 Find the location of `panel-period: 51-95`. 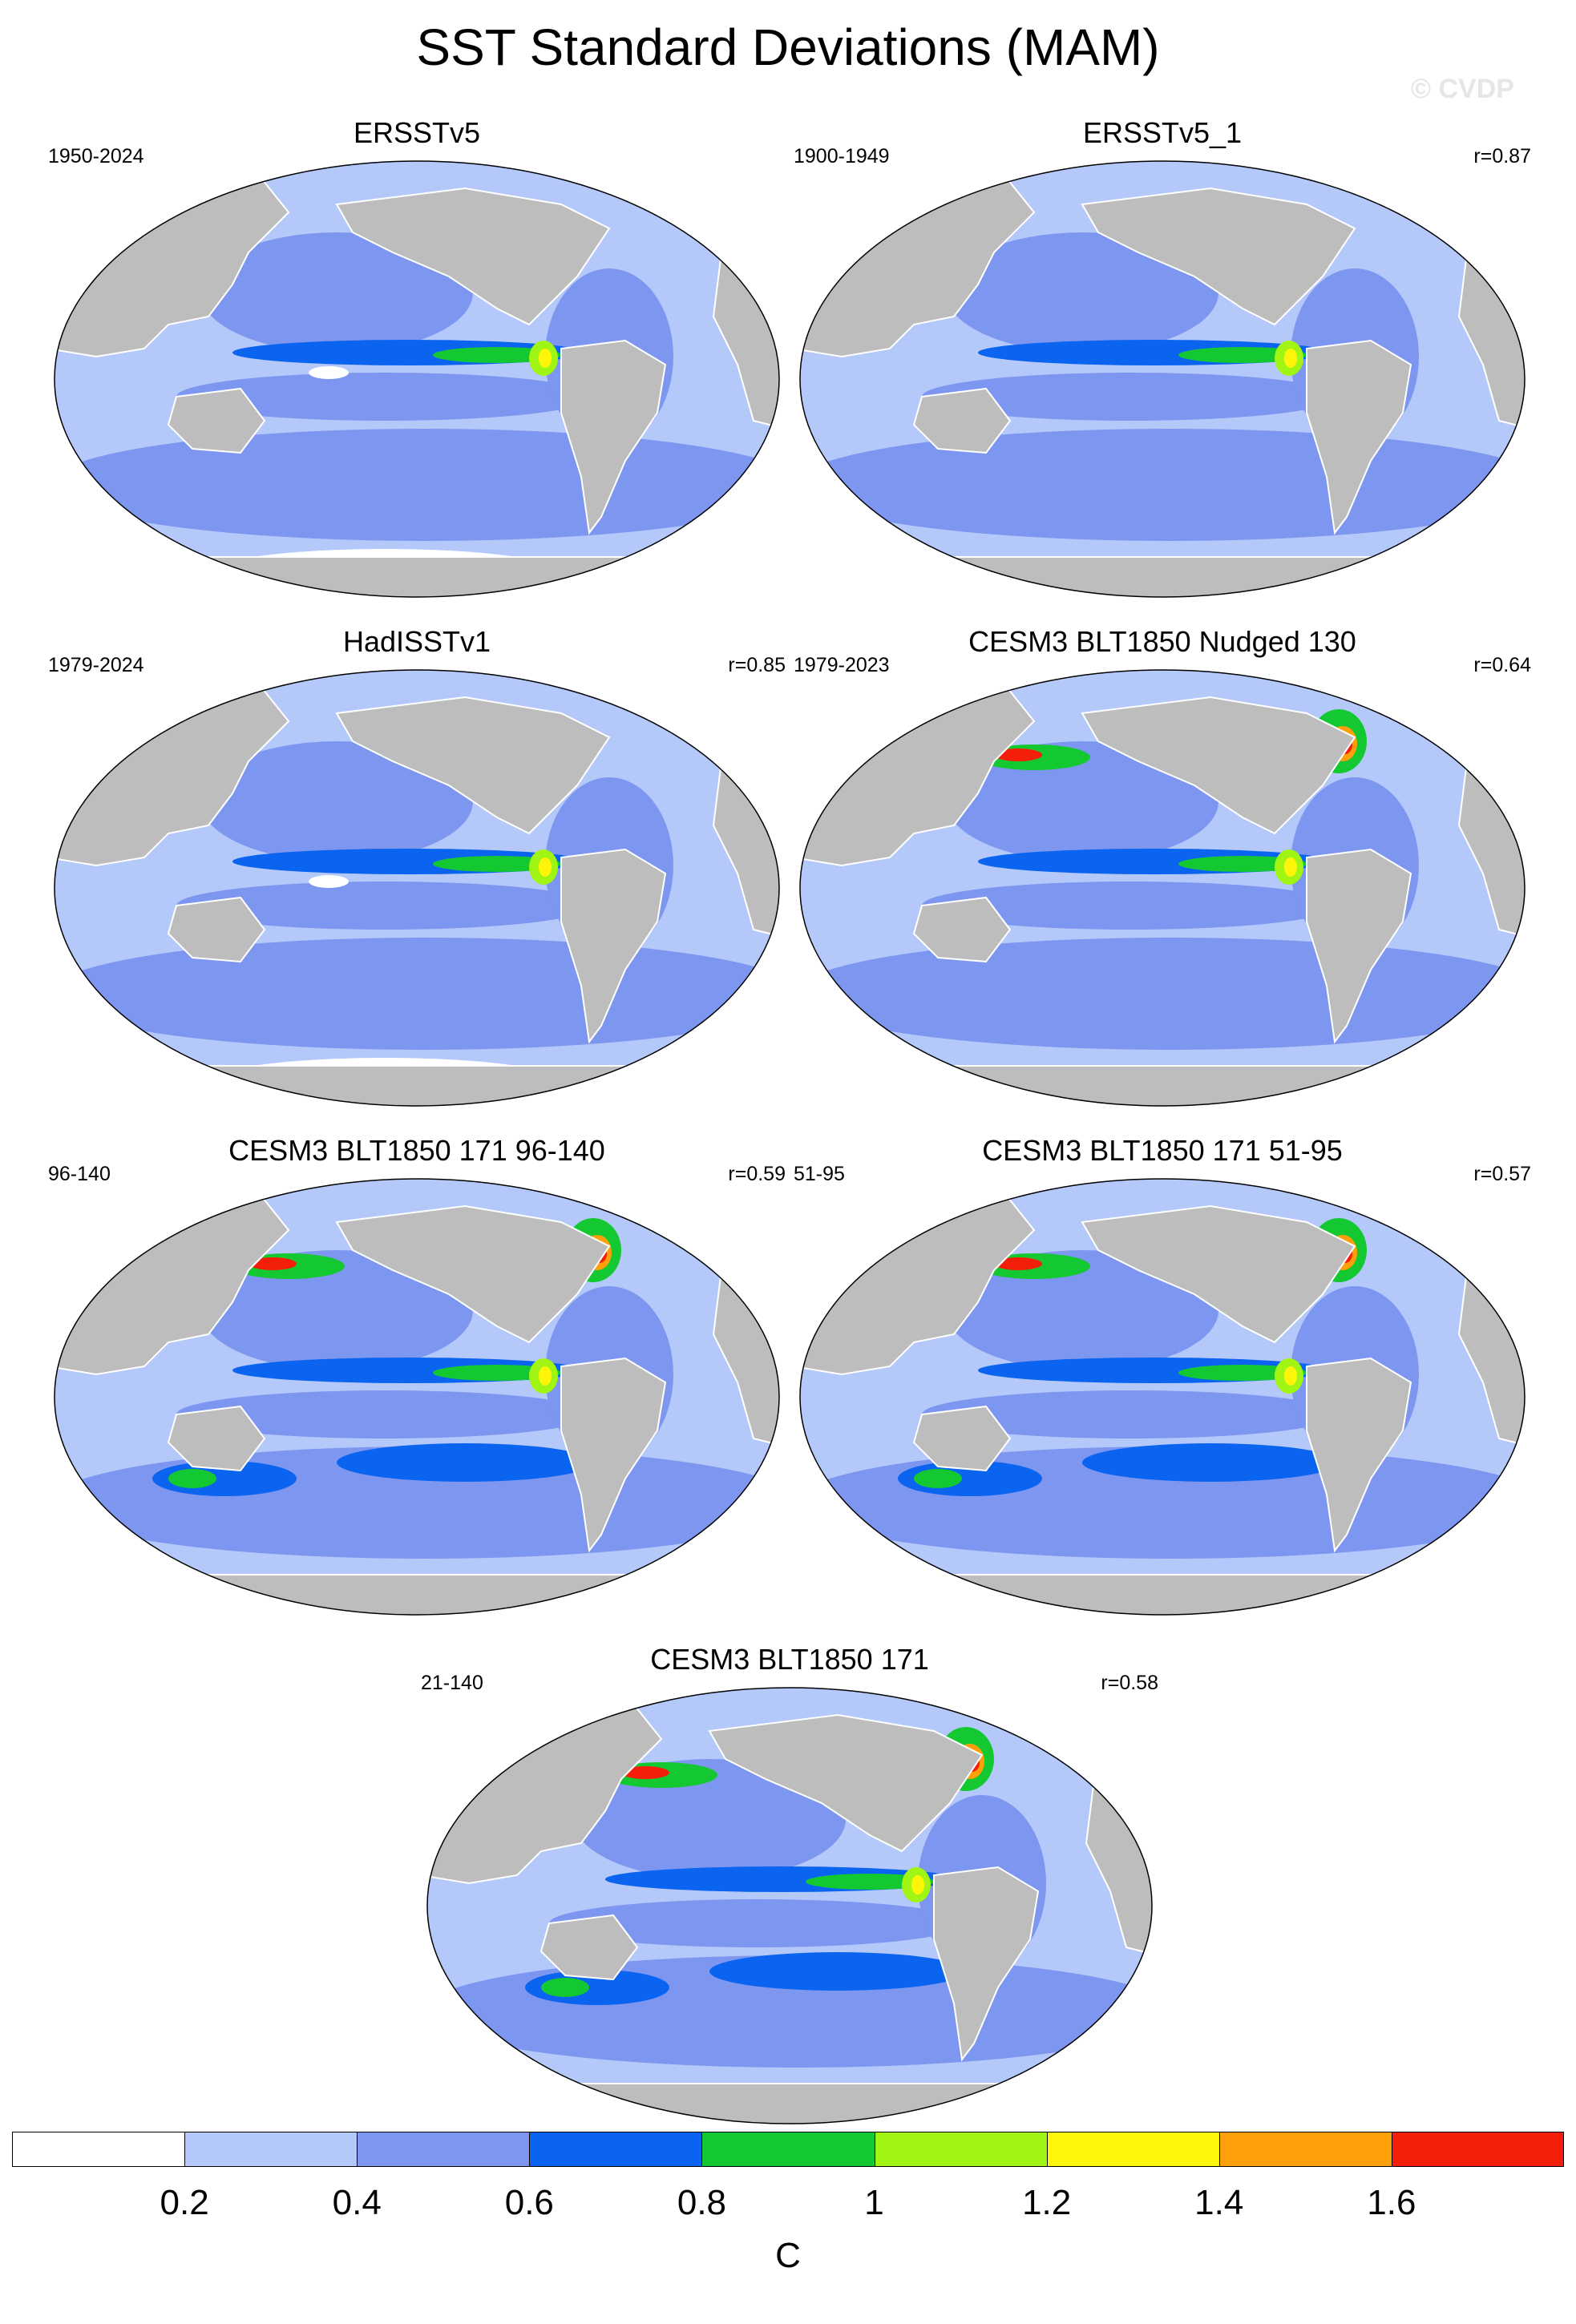

panel-period: 51-95 is located at coordinates (819, 1174).